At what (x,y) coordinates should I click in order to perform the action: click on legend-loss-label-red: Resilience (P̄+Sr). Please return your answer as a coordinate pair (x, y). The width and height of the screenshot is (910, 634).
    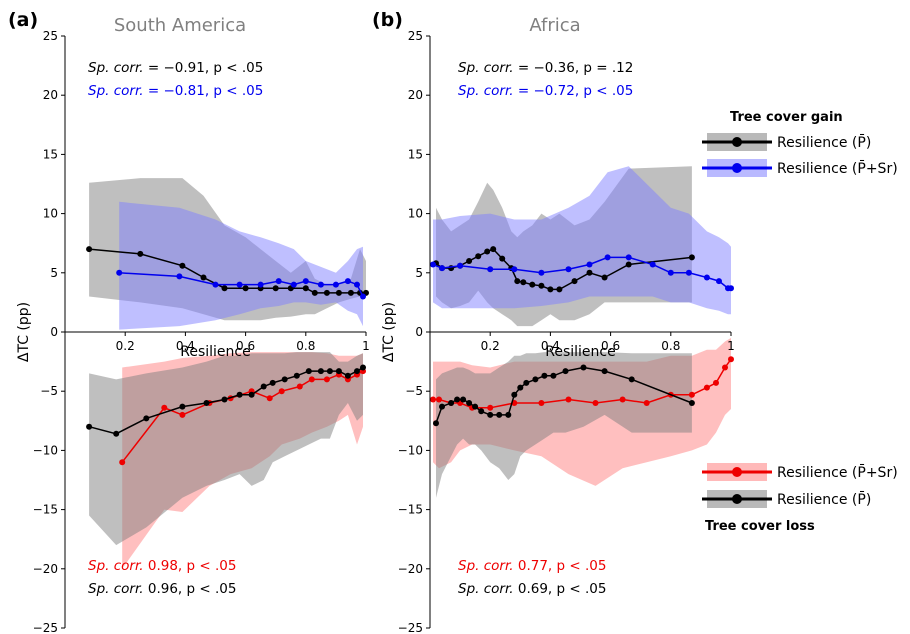
    Looking at the image, I should click on (837, 472).